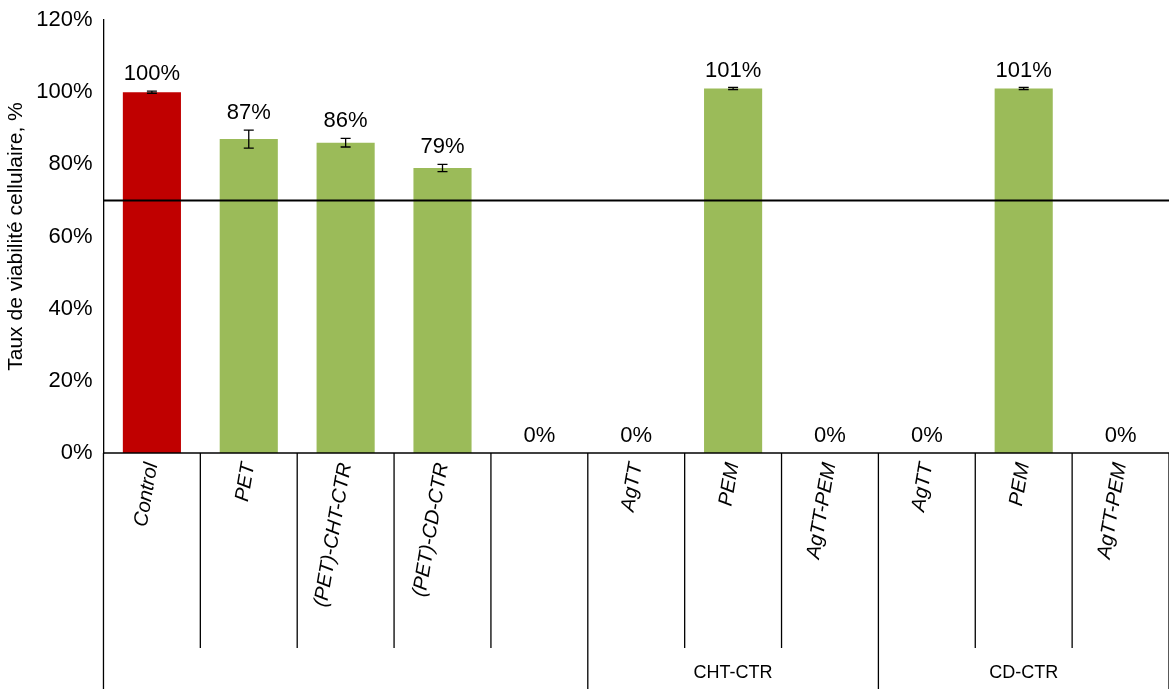 The image size is (1169, 689). Describe the element at coordinates (248, 112) in the screenshot. I see `data-label: 87%` at that location.